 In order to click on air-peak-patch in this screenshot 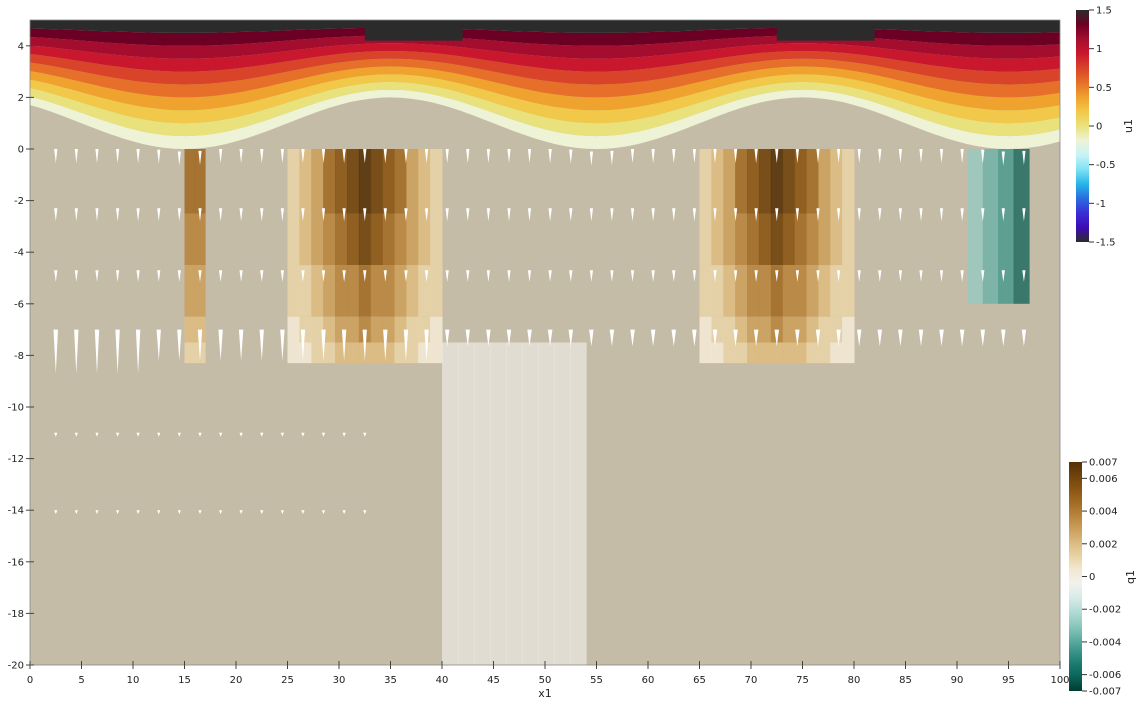, I will do `click(413, 30)`.